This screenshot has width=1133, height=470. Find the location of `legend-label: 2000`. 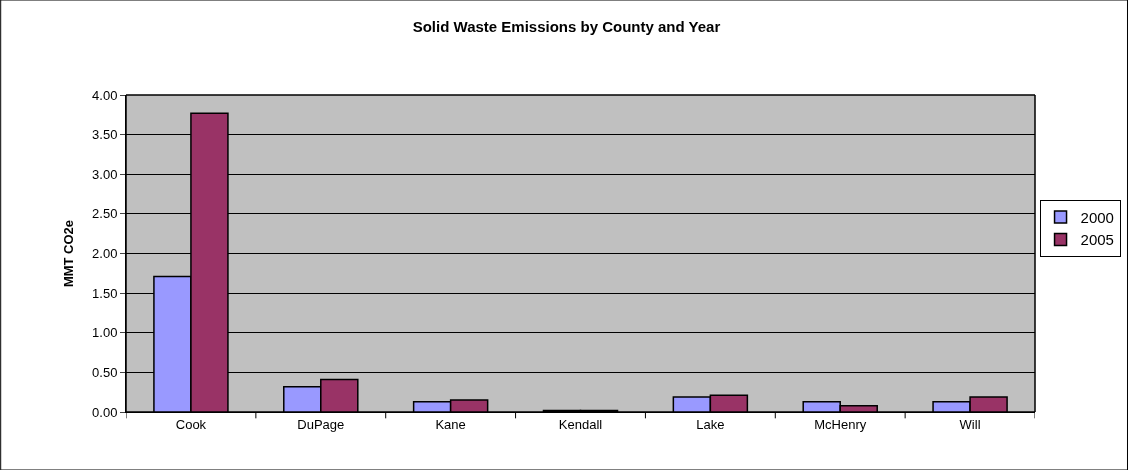

legend-label: 2000 is located at coordinates (1097, 217).